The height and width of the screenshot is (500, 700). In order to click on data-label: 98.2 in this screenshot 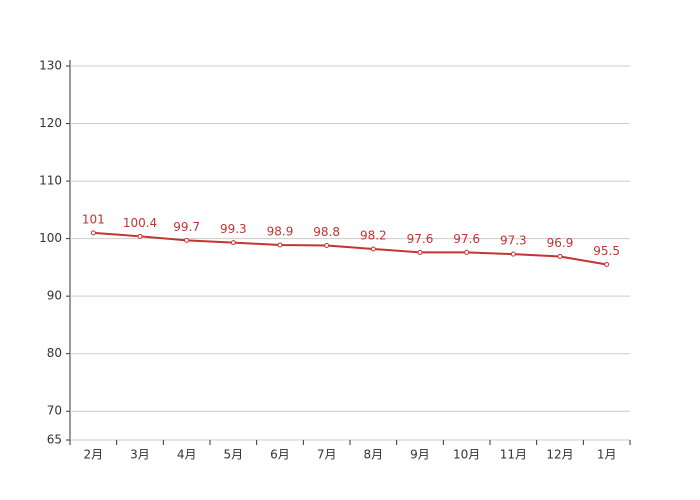, I will do `click(373, 235)`.